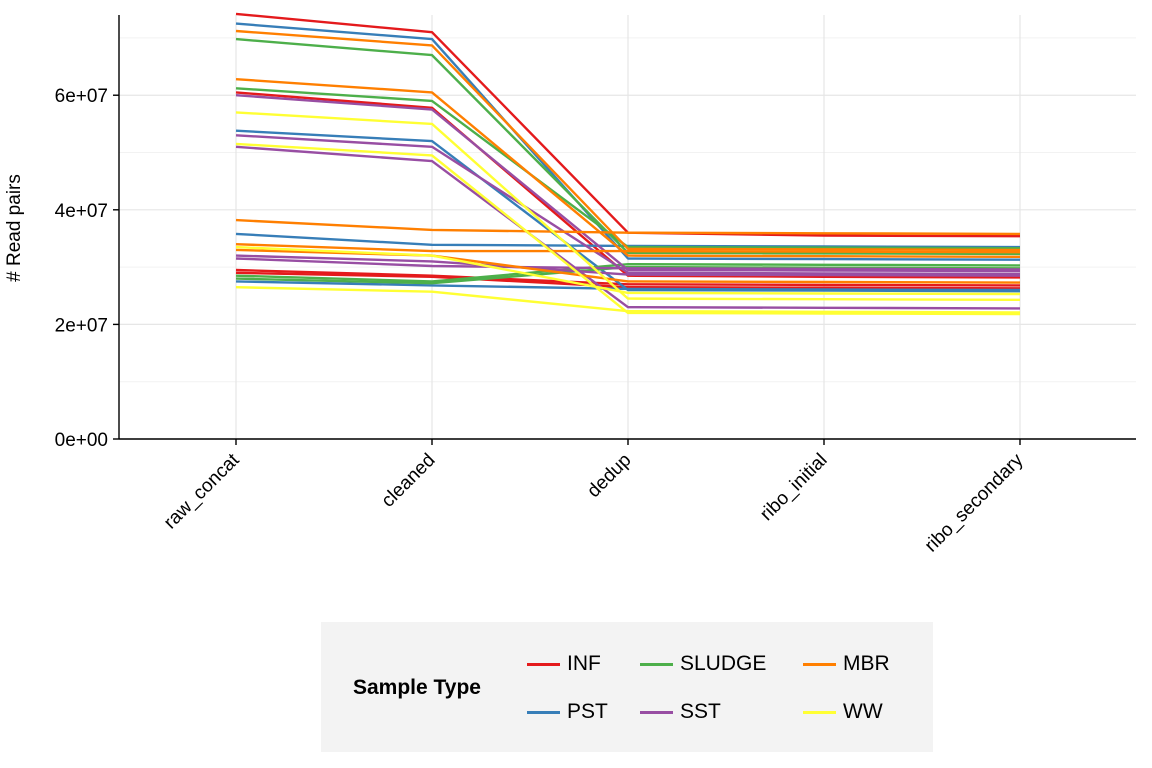  Describe the element at coordinates (417, 687) in the screenshot. I see `legend-title: Sample Type` at that location.